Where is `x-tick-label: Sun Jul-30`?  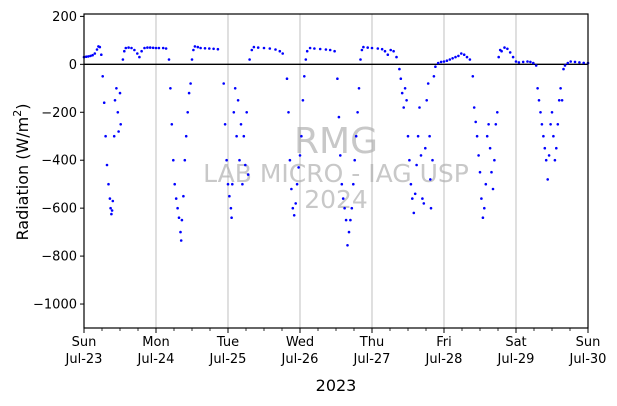
x-tick-label: Sun Jul-30 is located at coordinates (588, 351).